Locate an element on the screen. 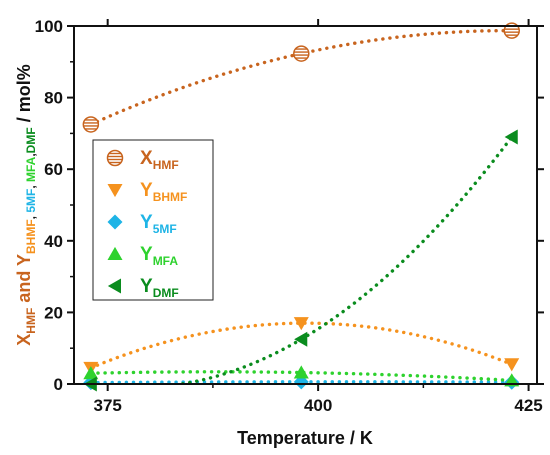  legend-label-5mf: Y5MF is located at coordinates (158, 224).